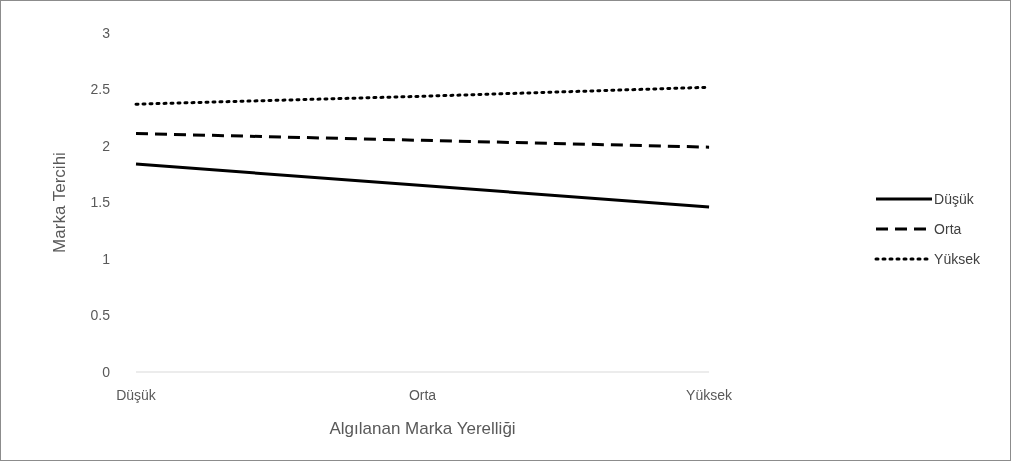 This screenshot has width=1011, height=461. Describe the element at coordinates (422, 394) in the screenshot. I see `x-tick-label: Orta` at that location.